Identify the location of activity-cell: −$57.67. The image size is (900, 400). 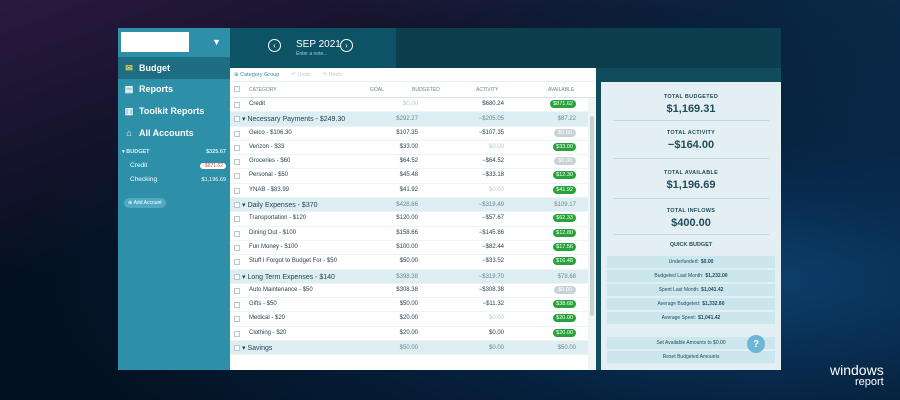
(493, 218).